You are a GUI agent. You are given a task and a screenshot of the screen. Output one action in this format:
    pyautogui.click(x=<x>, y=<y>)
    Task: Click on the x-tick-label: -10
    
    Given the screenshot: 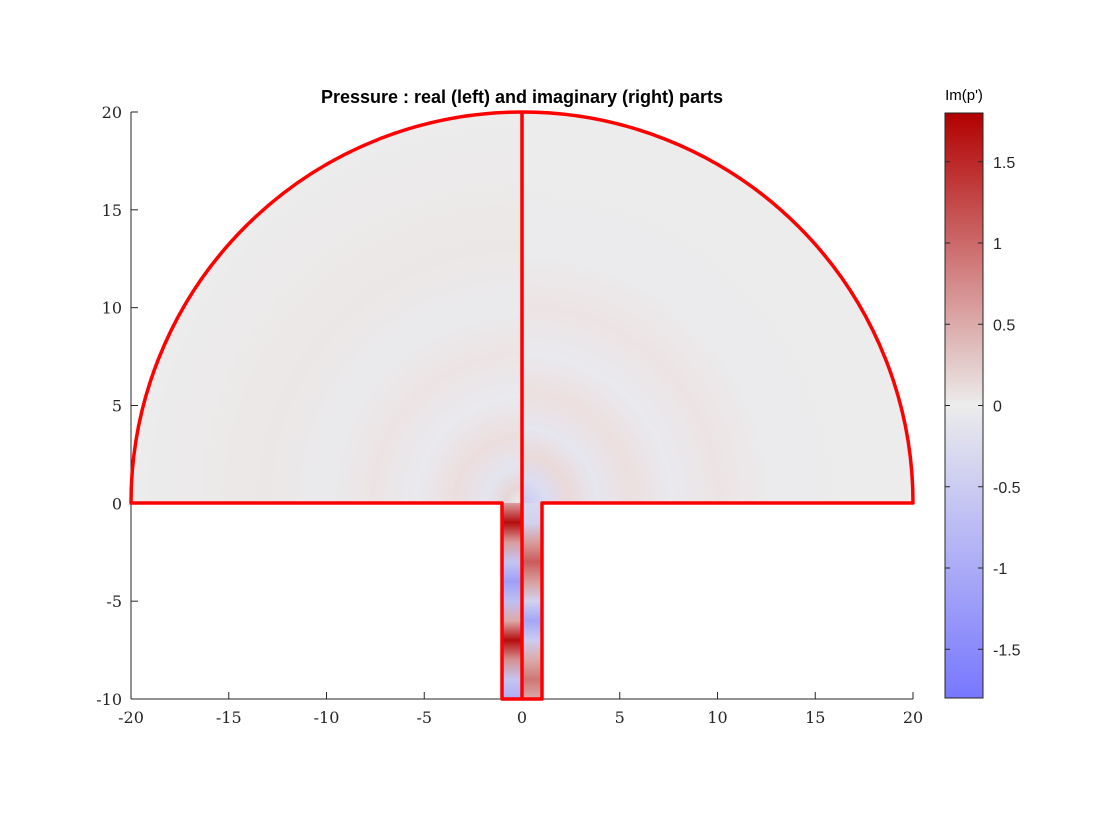 What is the action you would take?
    pyautogui.click(x=327, y=717)
    